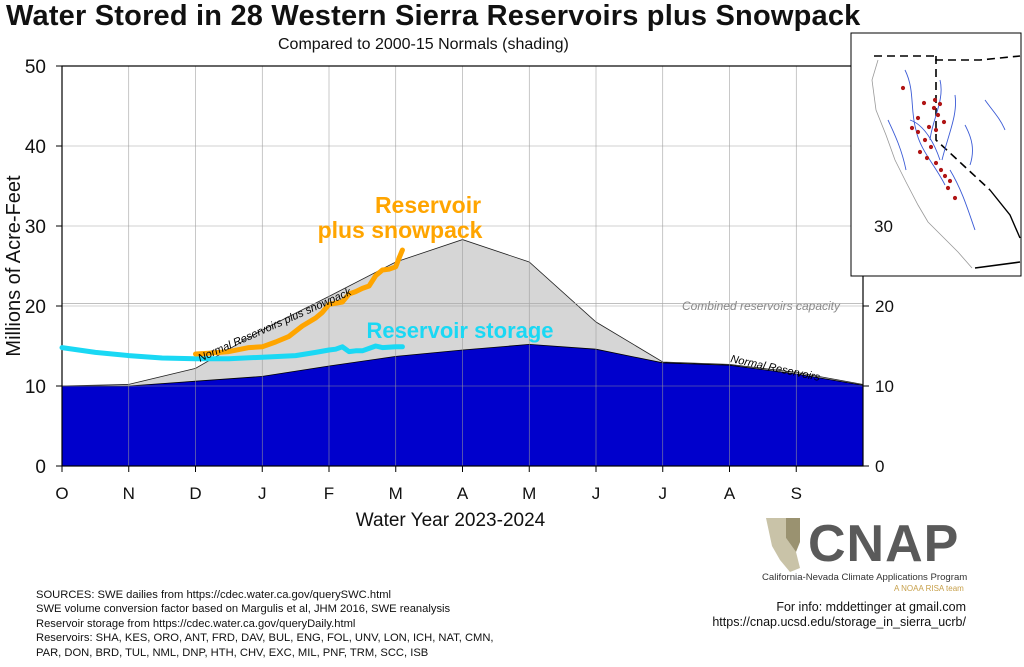 This screenshot has width=1024, height=667. Describe the element at coordinates (400, 230) in the screenshot. I see `annotation-plus-snowpack: plus snowpack` at that location.